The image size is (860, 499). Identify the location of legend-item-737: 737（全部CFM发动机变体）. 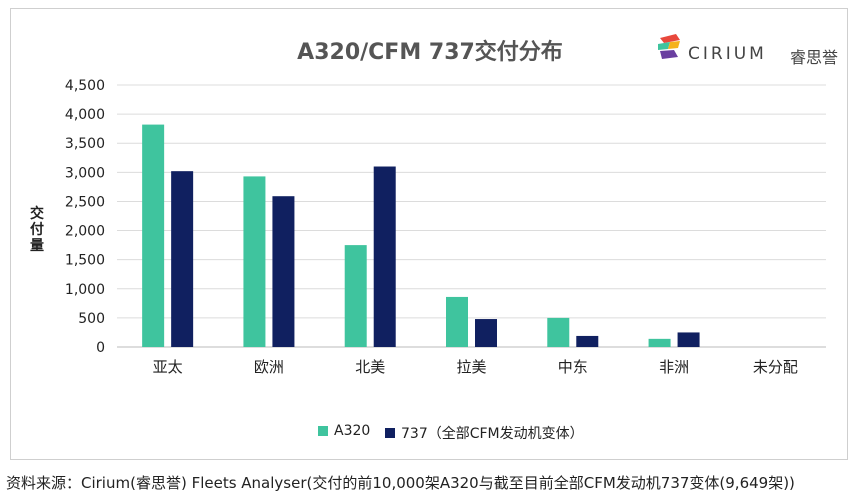
(484, 433).